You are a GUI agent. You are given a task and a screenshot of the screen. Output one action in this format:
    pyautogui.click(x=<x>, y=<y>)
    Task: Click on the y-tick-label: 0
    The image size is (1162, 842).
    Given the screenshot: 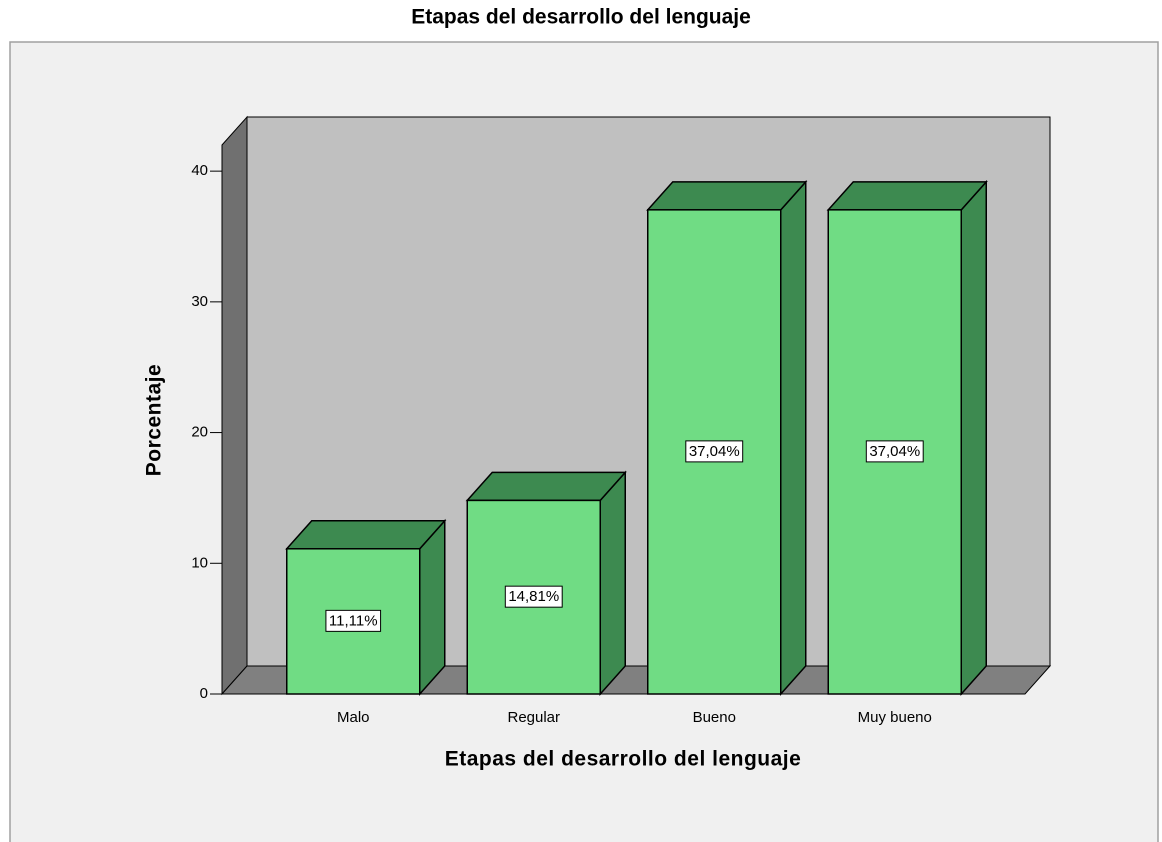 What is the action you would take?
    pyautogui.click(x=204, y=693)
    